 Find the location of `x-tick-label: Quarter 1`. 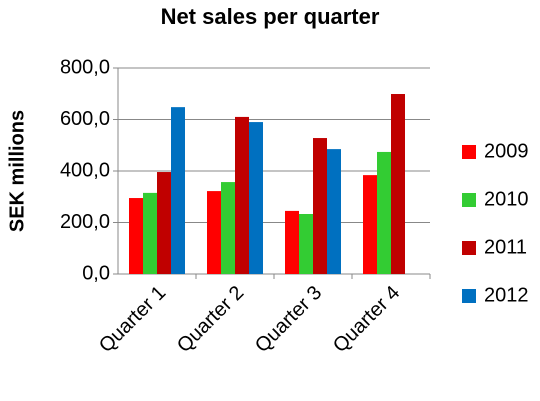

x-tick-label: Quarter 1 is located at coordinates (132, 319).